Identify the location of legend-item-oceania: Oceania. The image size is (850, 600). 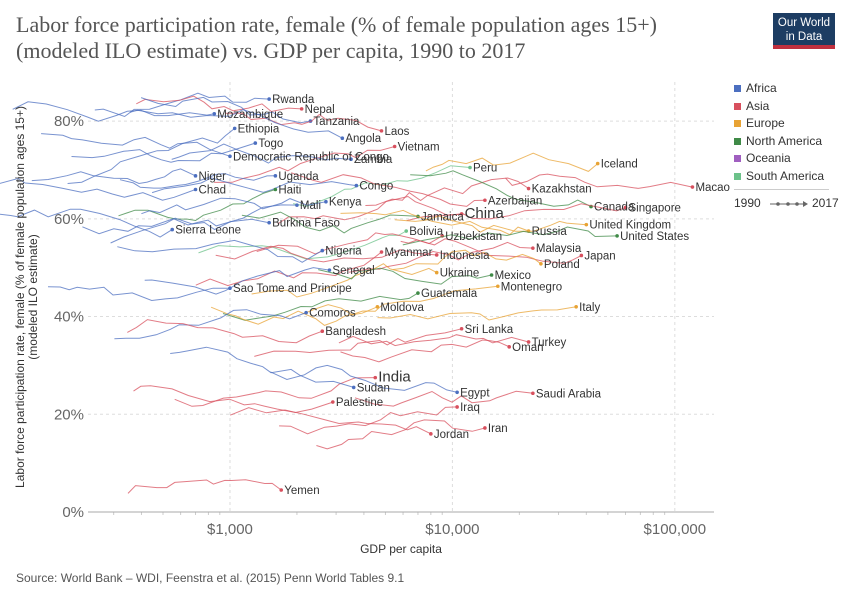
(789, 159).